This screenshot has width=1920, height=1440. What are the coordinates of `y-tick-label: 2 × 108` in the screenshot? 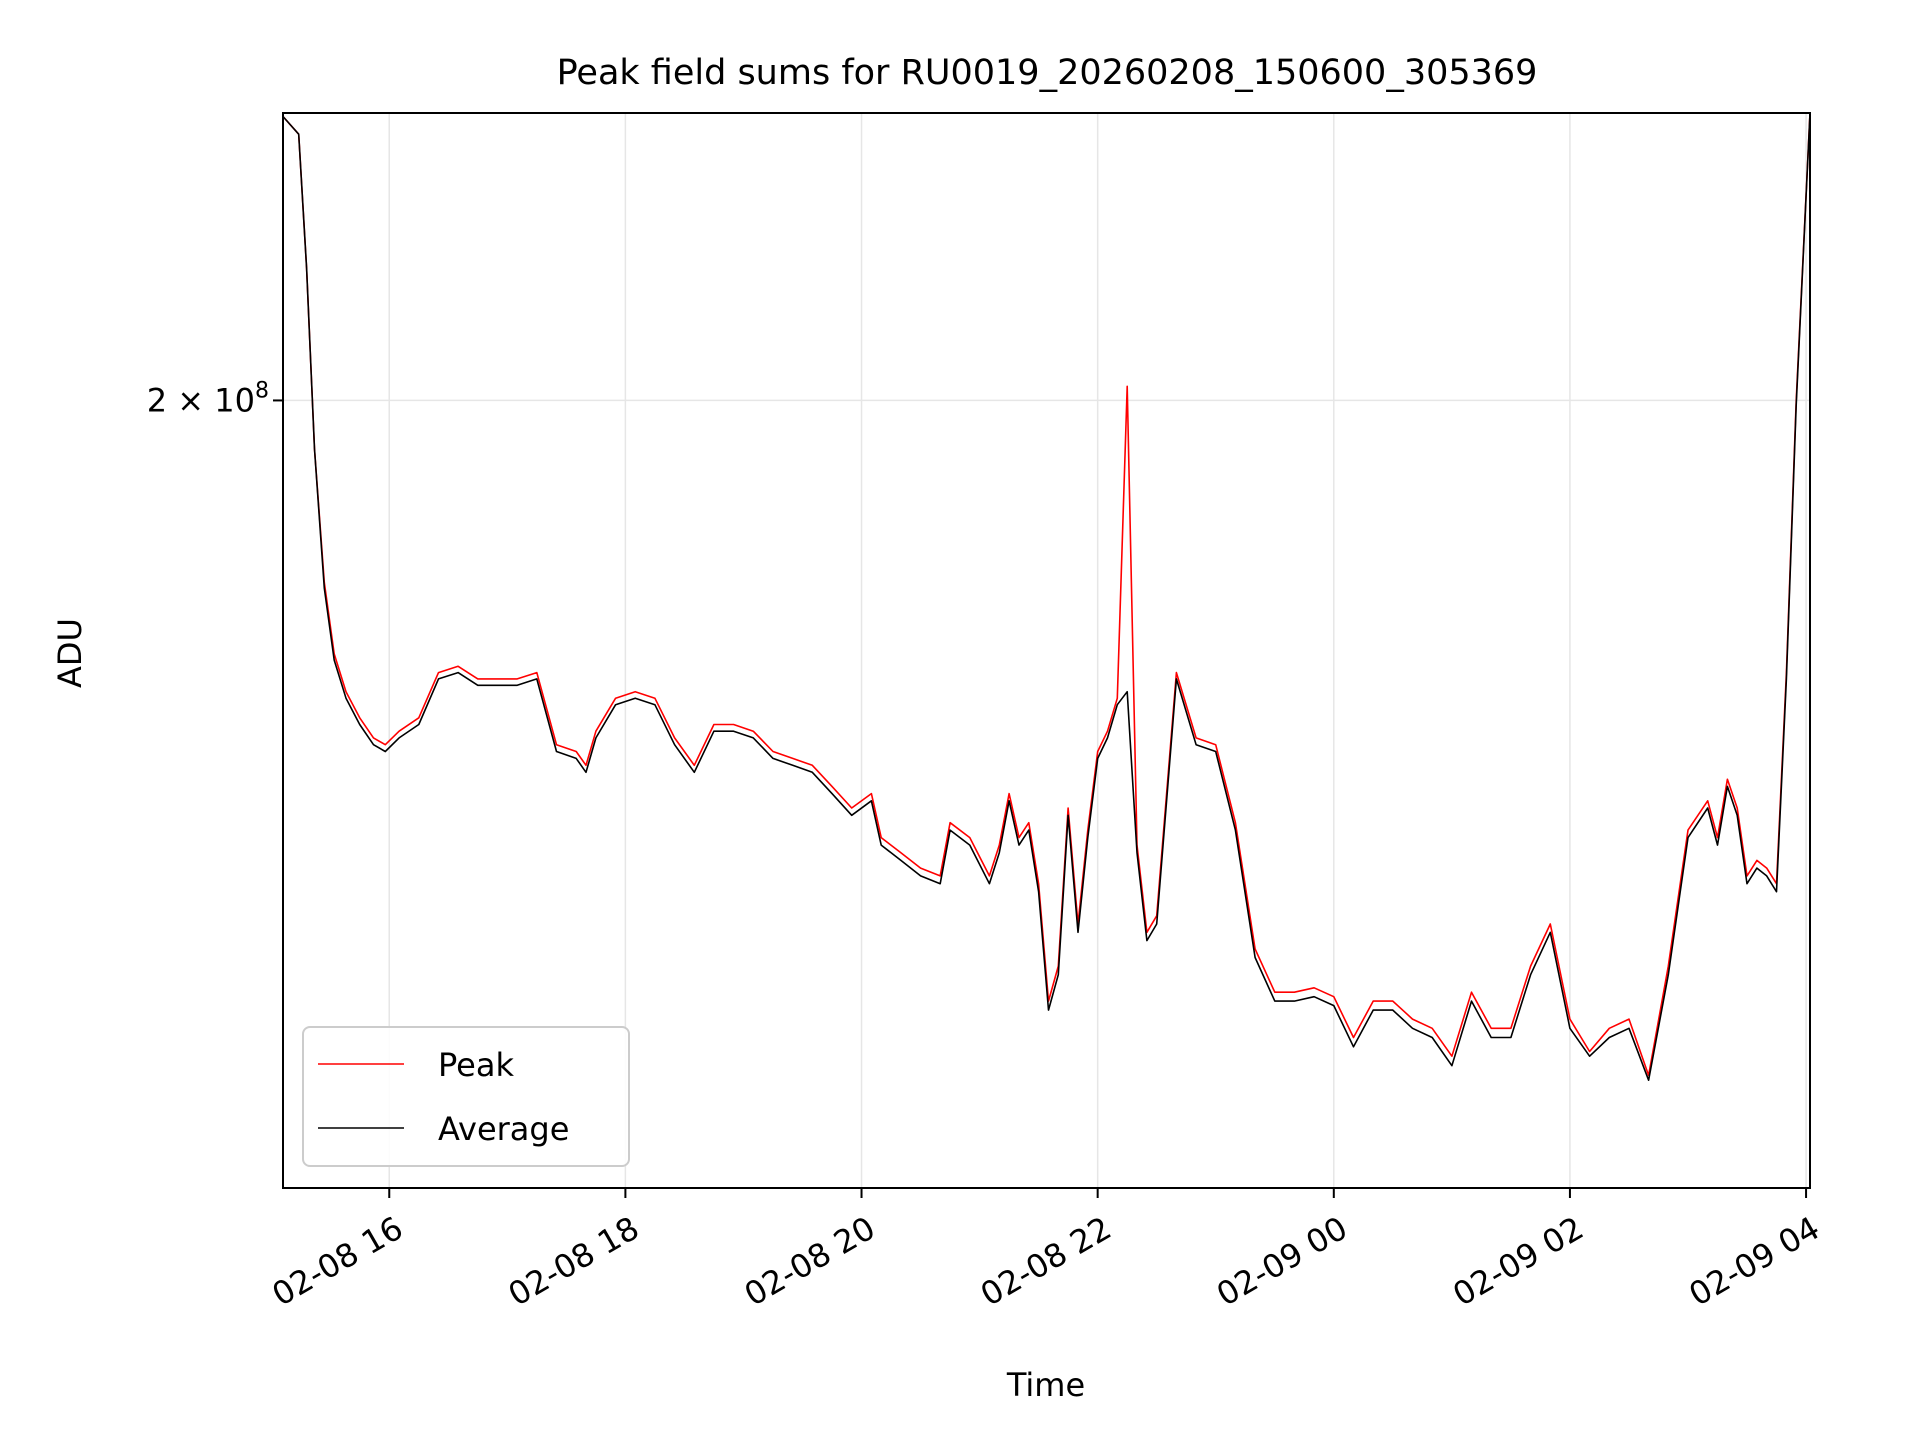 It's located at (208, 398).